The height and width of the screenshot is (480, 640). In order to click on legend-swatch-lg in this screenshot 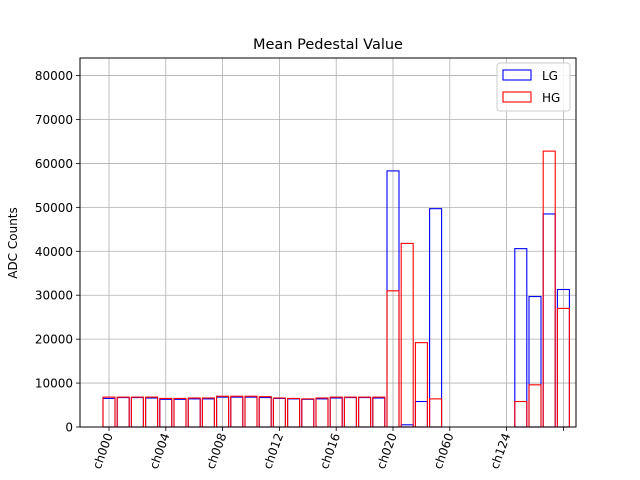, I will do `click(517, 75)`.